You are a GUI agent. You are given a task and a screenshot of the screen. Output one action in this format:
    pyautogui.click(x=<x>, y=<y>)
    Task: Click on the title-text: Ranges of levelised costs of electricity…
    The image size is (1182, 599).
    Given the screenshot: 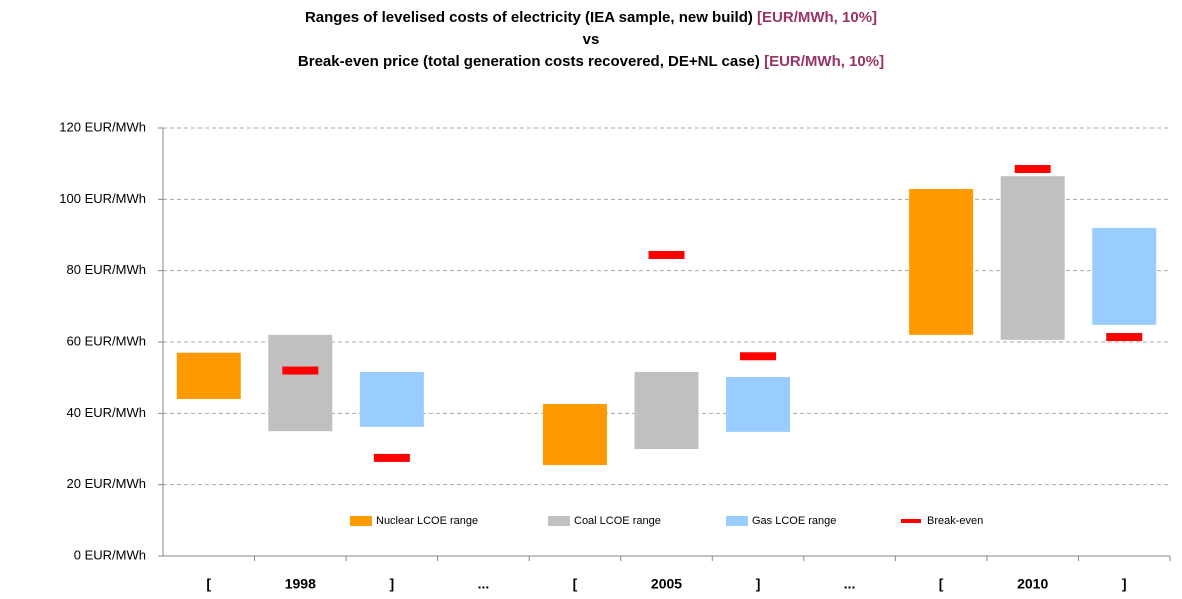 What is the action you would take?
    pyautogui.click(x=529, y=17)
    